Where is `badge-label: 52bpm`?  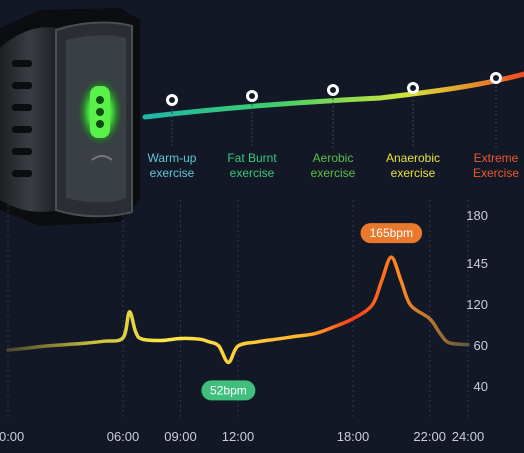
badge-label: 52bpm is located at coordinates (228, 390).